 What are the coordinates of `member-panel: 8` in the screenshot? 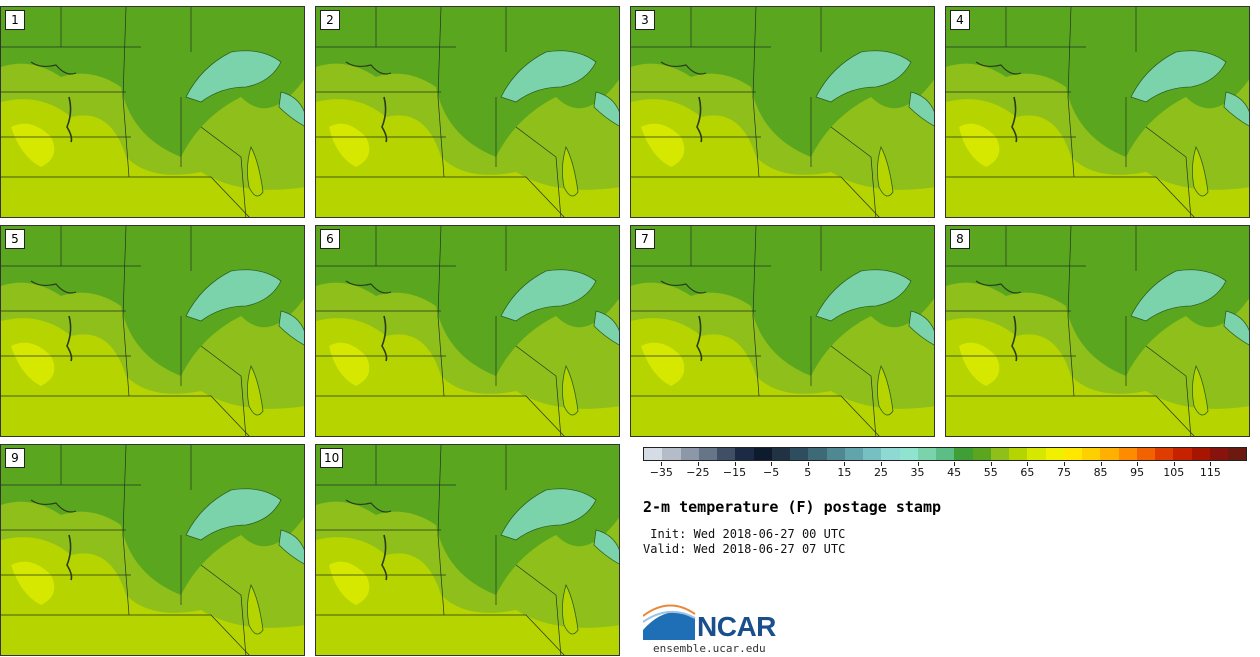 It's located at (1097, 331).